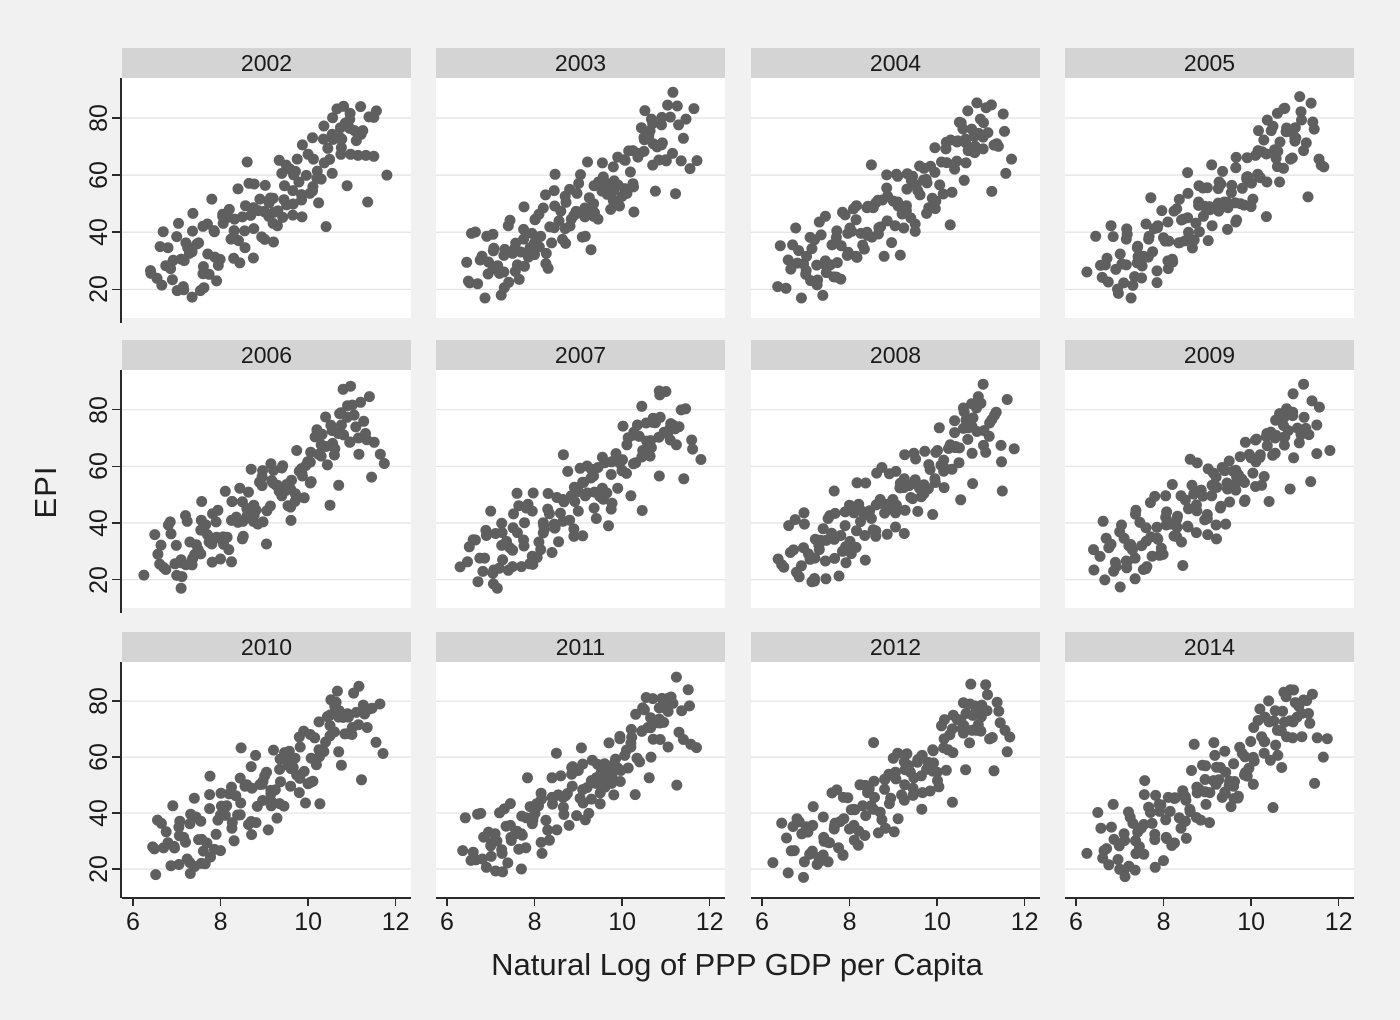 The height and width of the screenshot is (1020, 1400). I want to click on facet-panel-2006: 2006, so click(266, 474).